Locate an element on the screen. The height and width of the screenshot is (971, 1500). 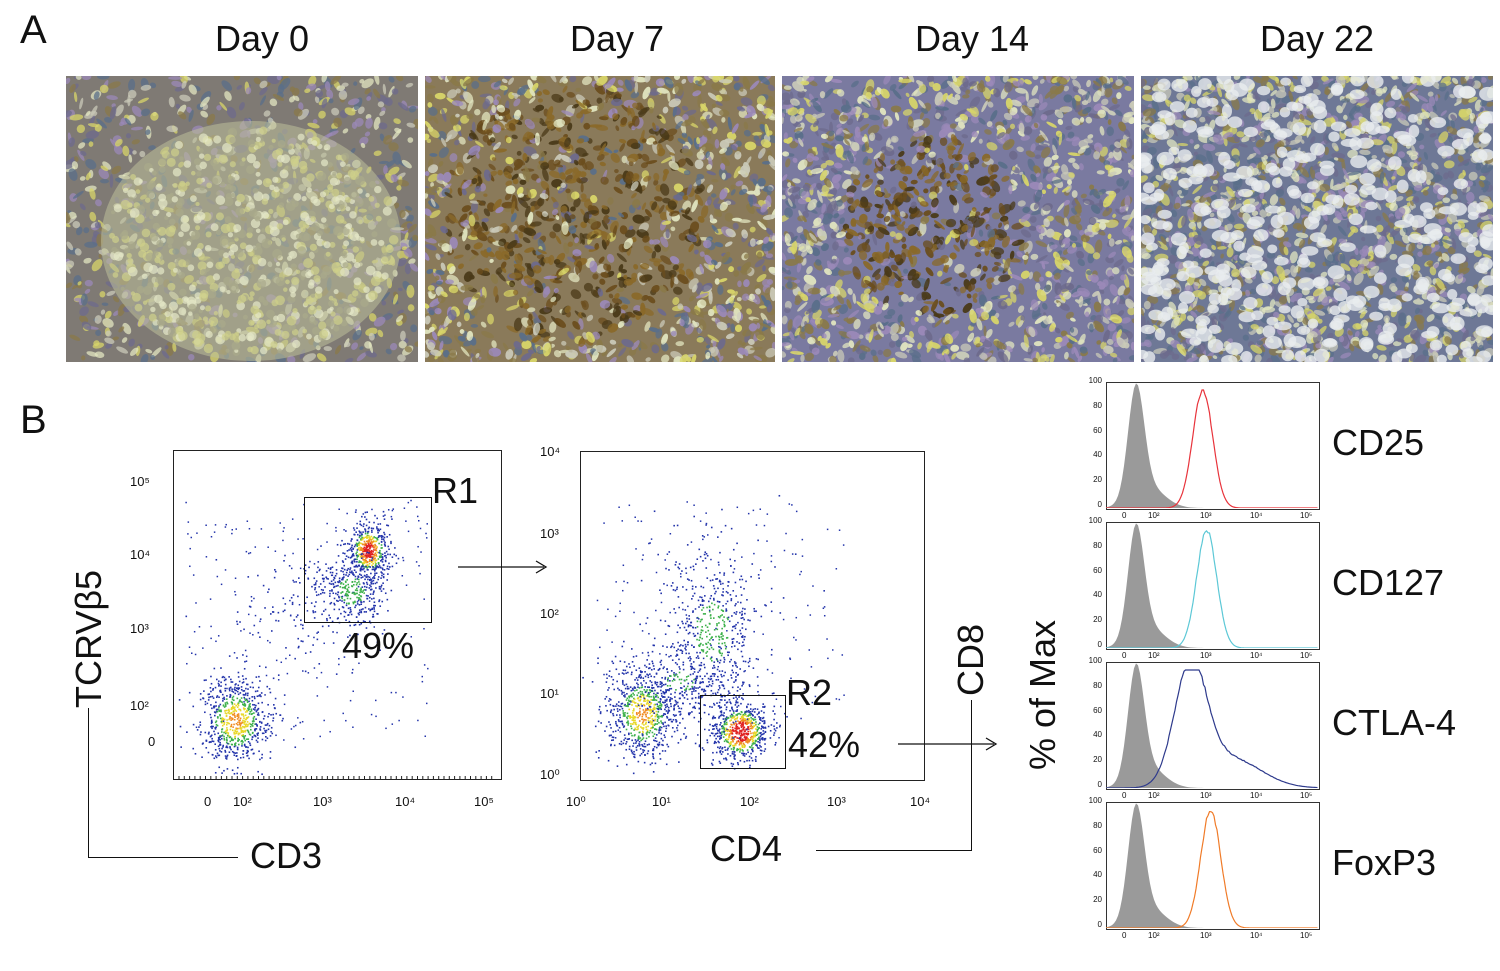
day-label-14: Day 14 is located at coordinates (972, 38).